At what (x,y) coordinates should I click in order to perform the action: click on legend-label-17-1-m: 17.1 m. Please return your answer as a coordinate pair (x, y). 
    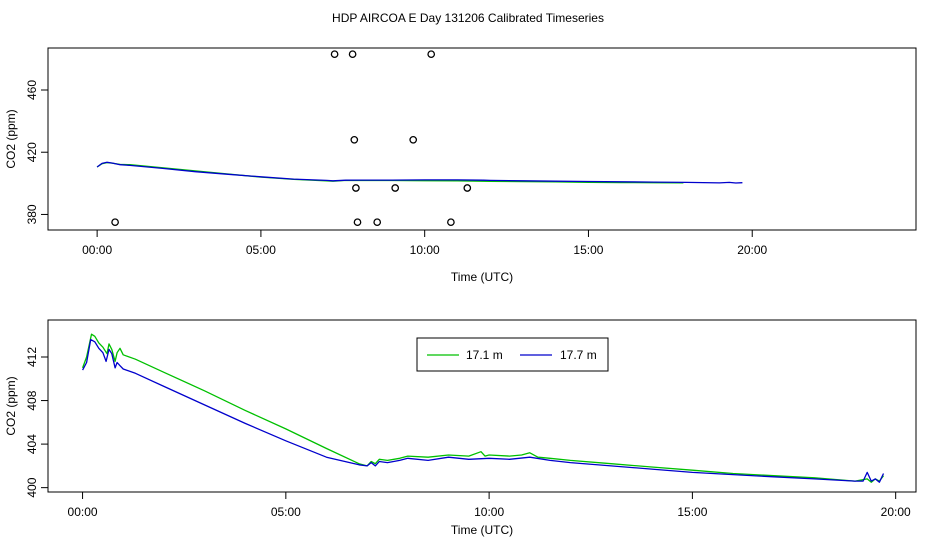
    Looking at the image, I should click on (484, 355).